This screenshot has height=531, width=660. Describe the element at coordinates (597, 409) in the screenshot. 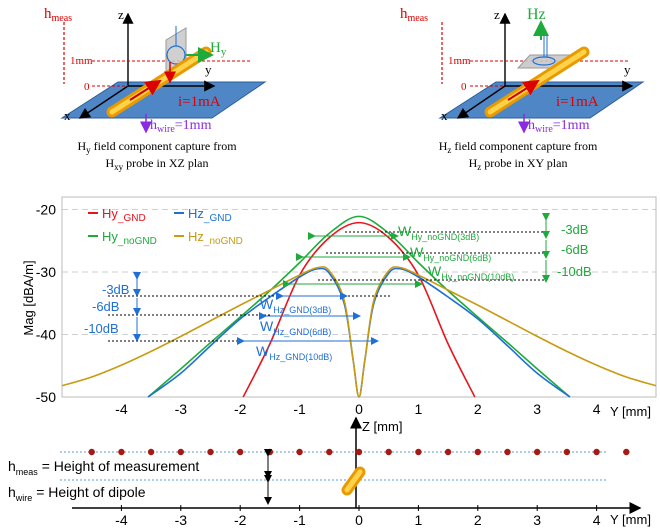

I see `x-tick-label: 4` at that location.